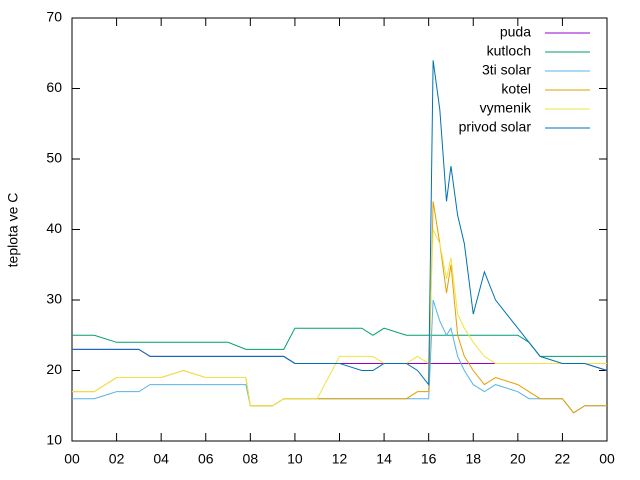  Describe the element at coordinates (495, 127) in the screenshot. I see `legend-label: privod solar` at that location.